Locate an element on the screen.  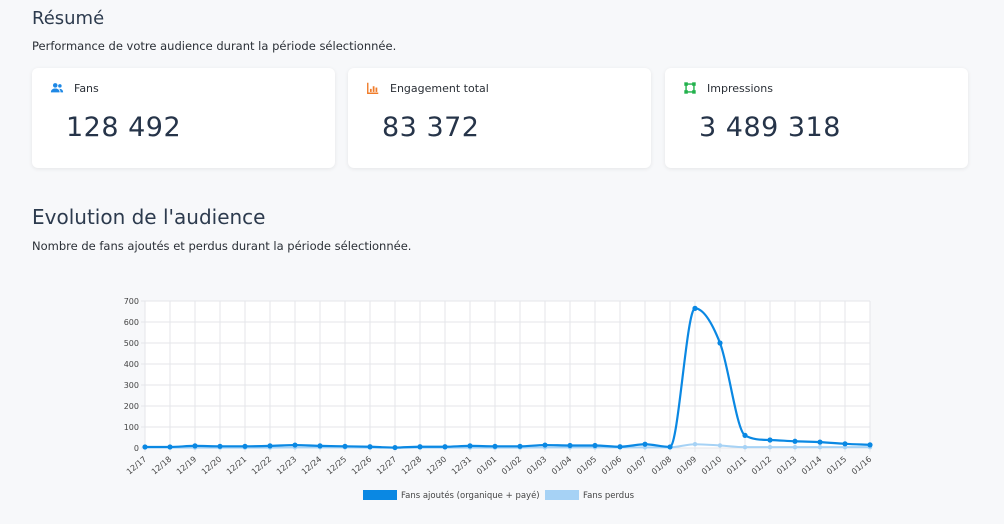
evolution-title: Evolution de l'audience is located at coordinates (149, 217).